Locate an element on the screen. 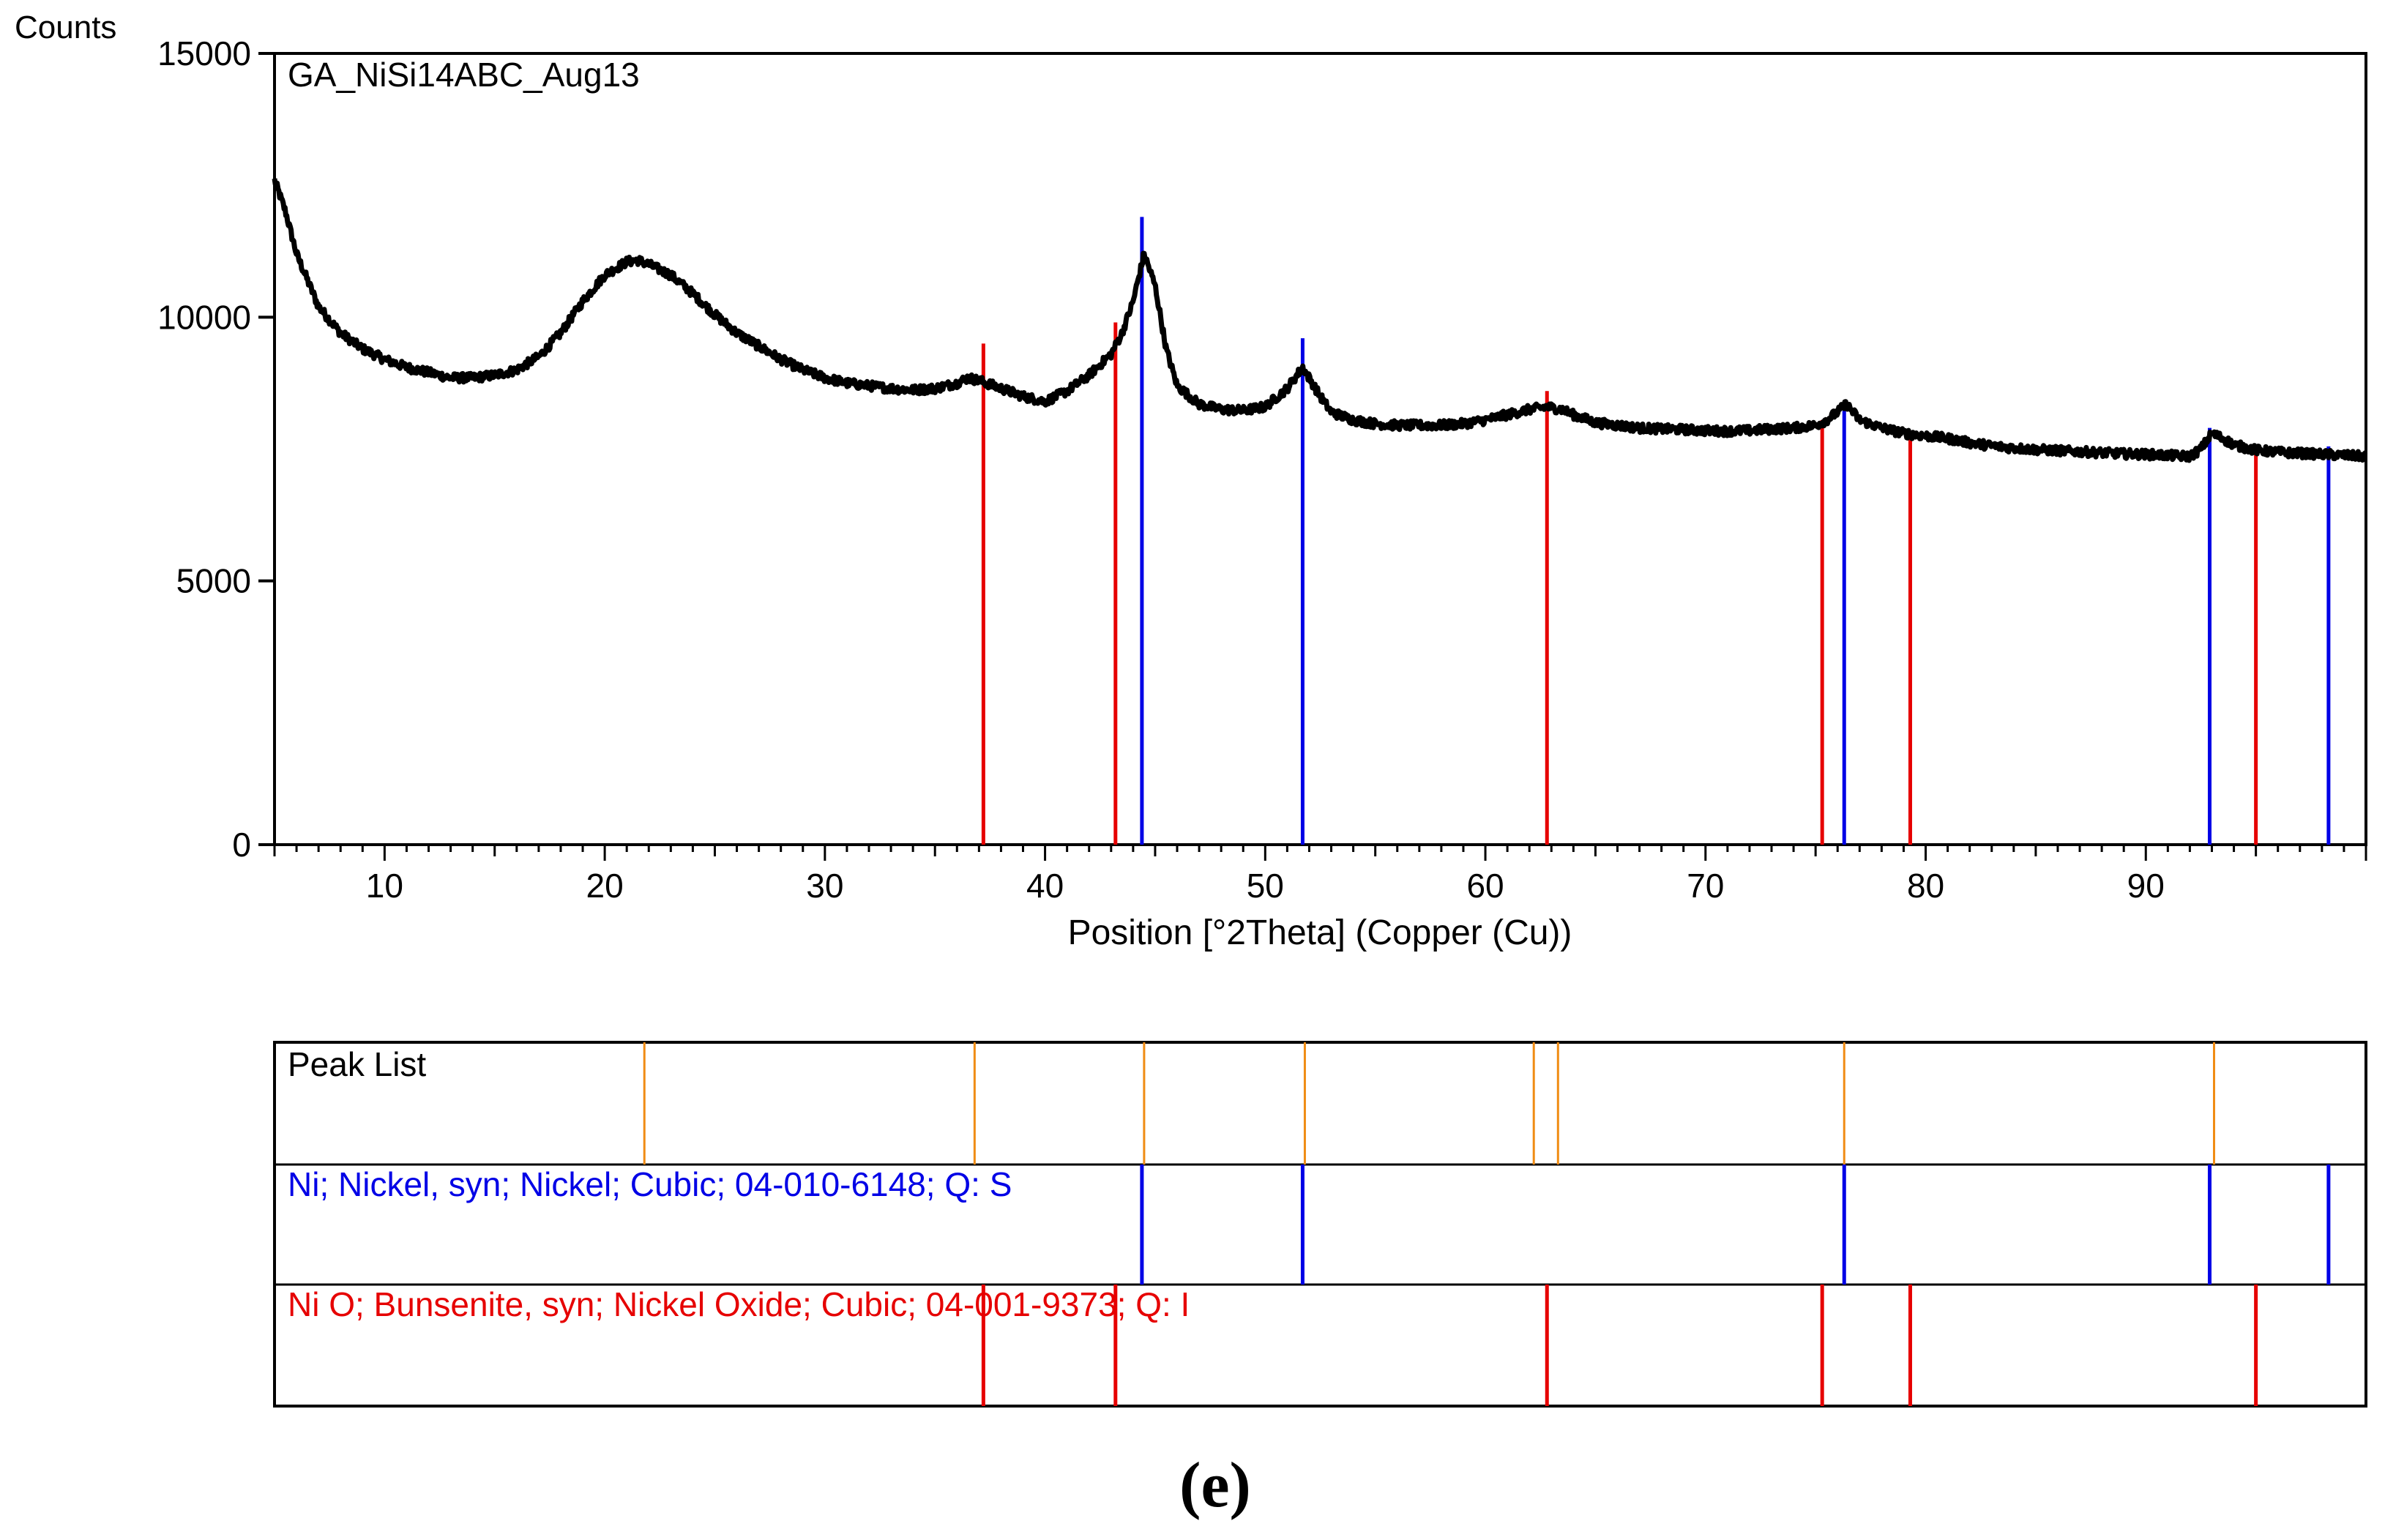 Image resolution: width=2385 pixels, height=1540 pixels. y-axis-label: Counts is located at coordinates (65, 27).